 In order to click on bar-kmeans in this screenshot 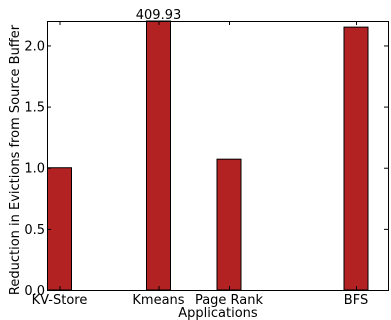, I will do `click(158, 155)`.